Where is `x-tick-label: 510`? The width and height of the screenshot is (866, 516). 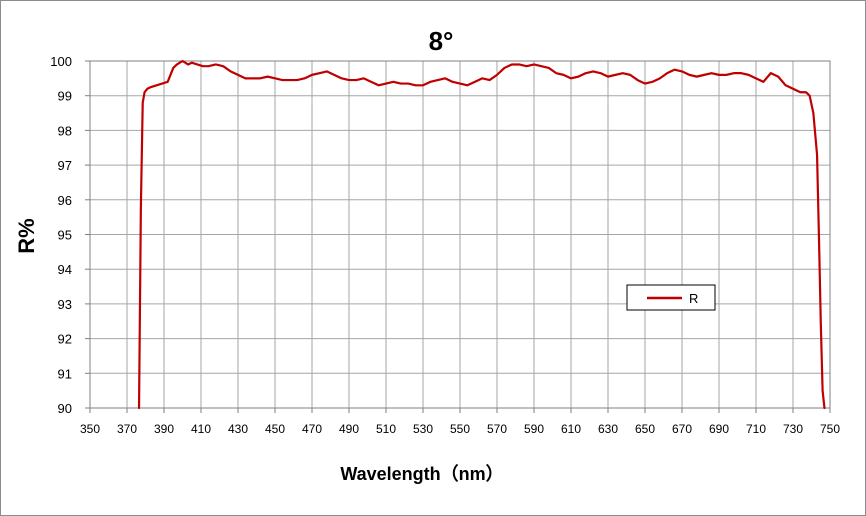 x-tick-label: 510 is located at coordinates (386, 429).